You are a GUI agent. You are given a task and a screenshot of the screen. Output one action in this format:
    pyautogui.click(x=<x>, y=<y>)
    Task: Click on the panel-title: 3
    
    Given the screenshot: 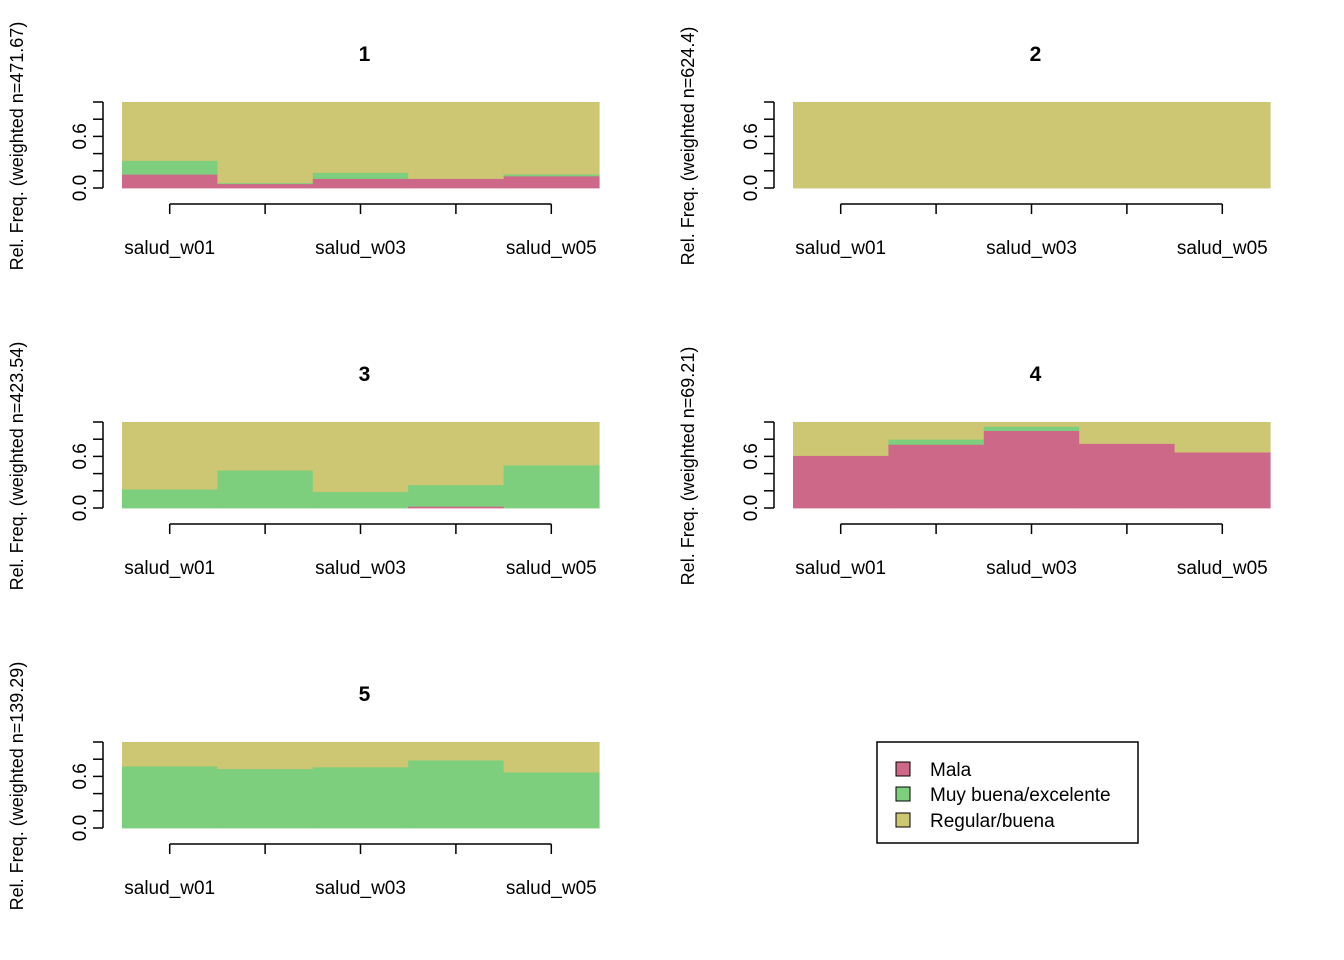 What is the action you would take?
    pyautogui.click(x=365, y=374)
    